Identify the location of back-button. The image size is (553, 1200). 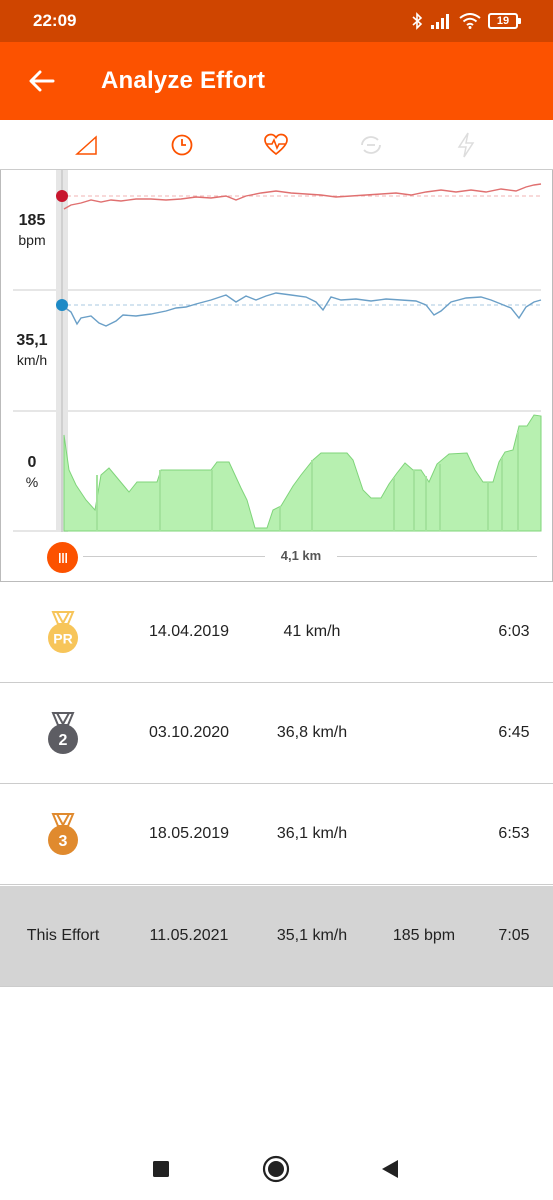
(42, 81).